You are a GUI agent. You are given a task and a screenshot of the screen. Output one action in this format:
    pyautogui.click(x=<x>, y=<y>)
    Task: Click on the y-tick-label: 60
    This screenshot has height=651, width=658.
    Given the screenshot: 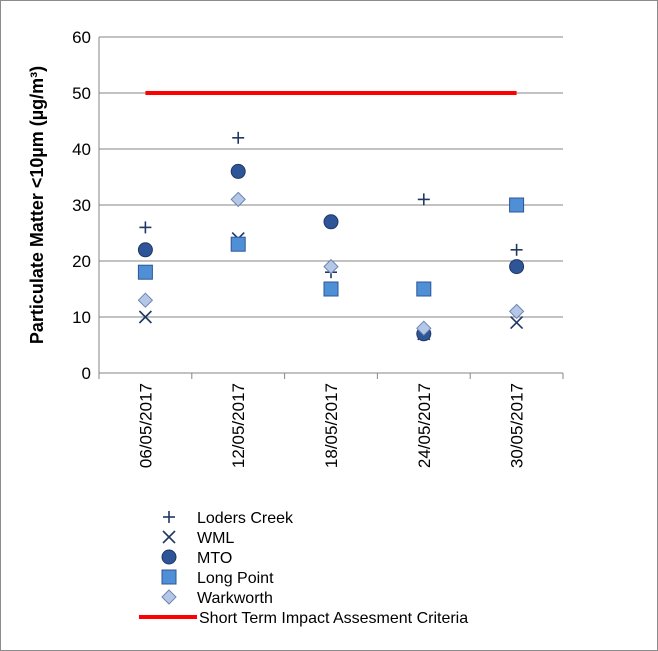 What is the action you would take?
    pyautogui.click(x=81, y=37)
    